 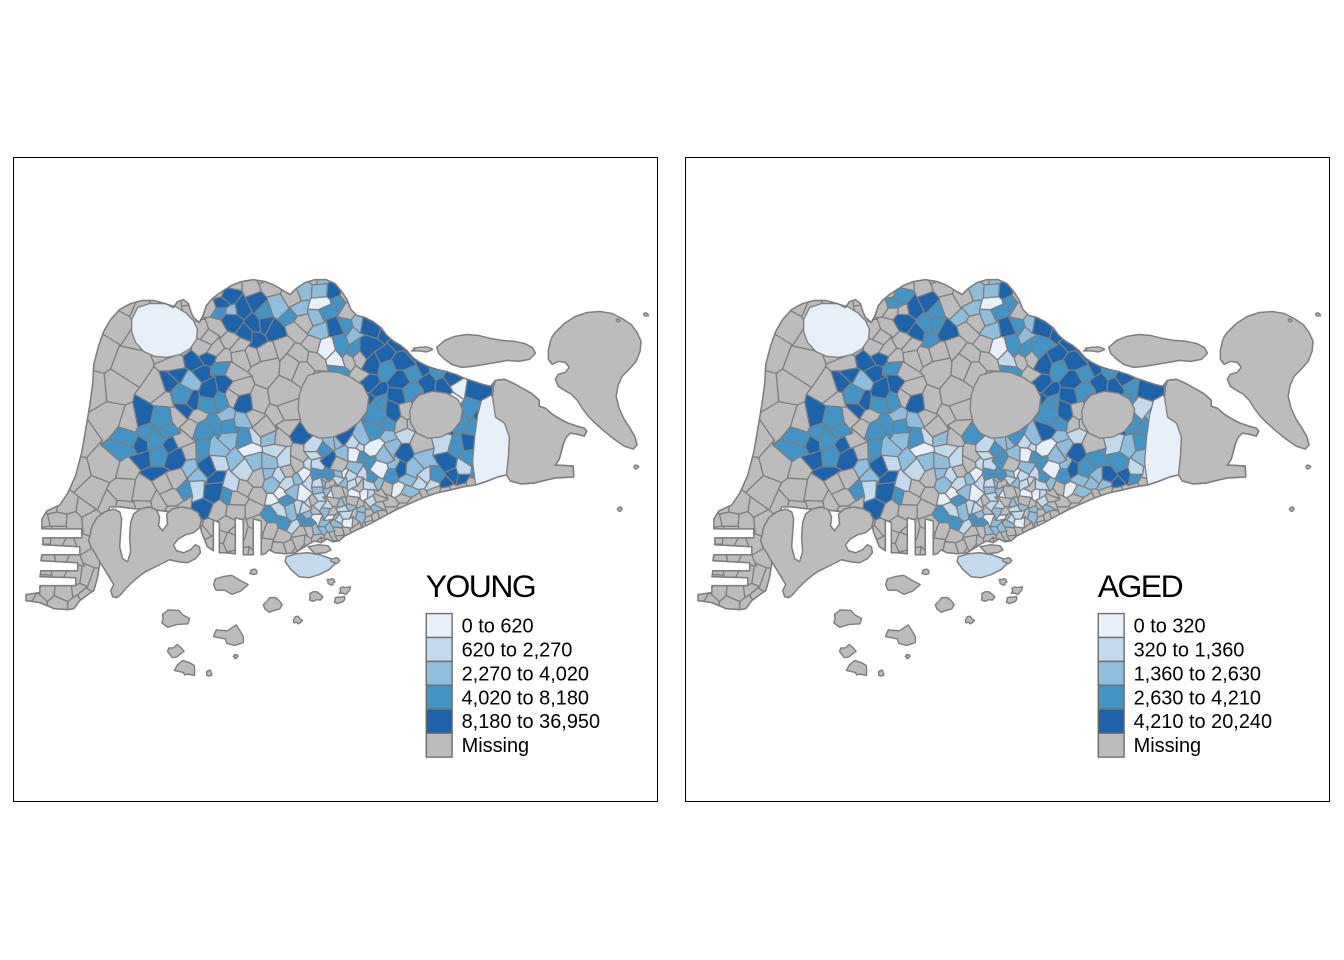 What do you see at coordinates (1140, 586) in the screenshot?
I see `svg-text: AGED` at bounding box center [1140, 586].